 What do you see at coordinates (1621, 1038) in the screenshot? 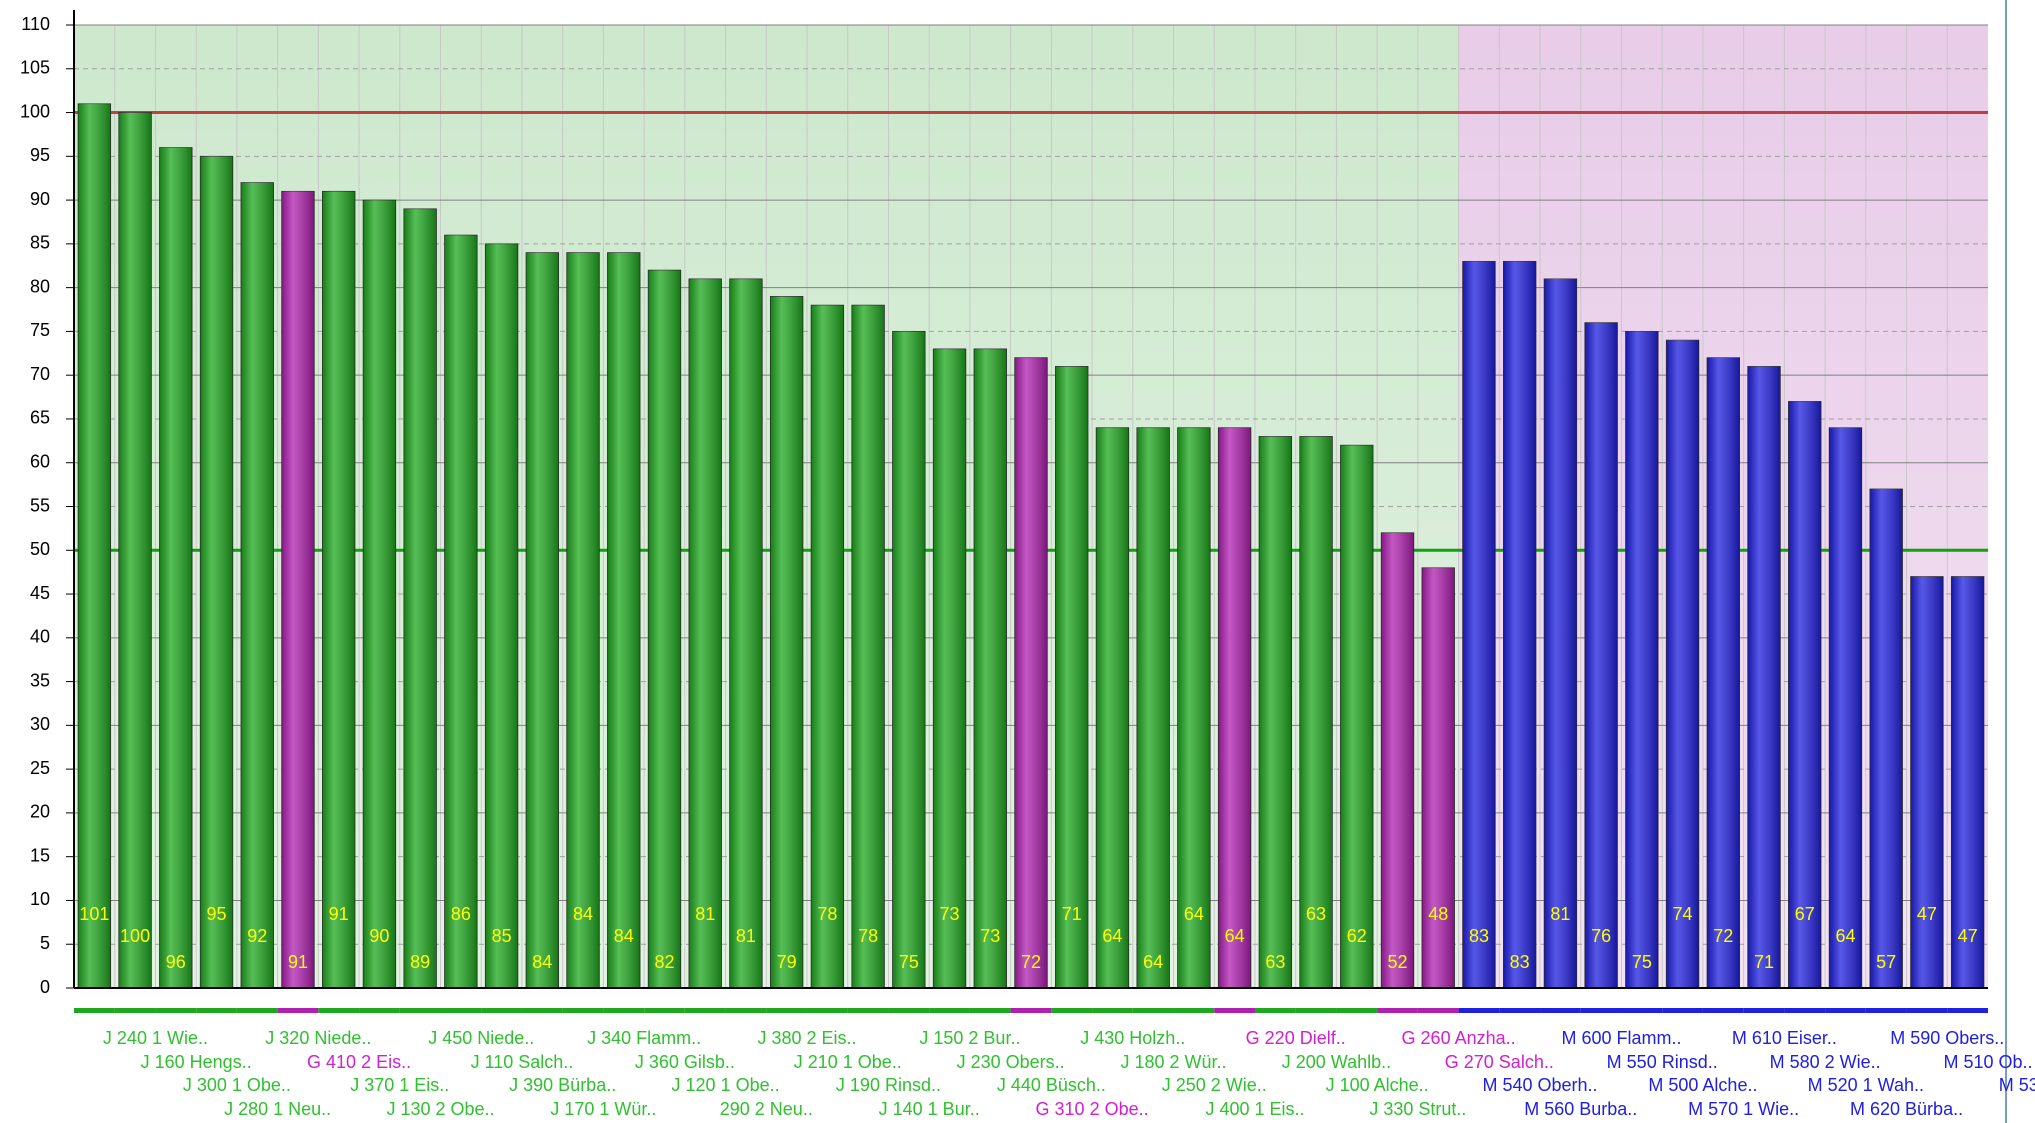
I see `x-tick-label: M 600 Flamm..` at bounding box center [1621, 1038].